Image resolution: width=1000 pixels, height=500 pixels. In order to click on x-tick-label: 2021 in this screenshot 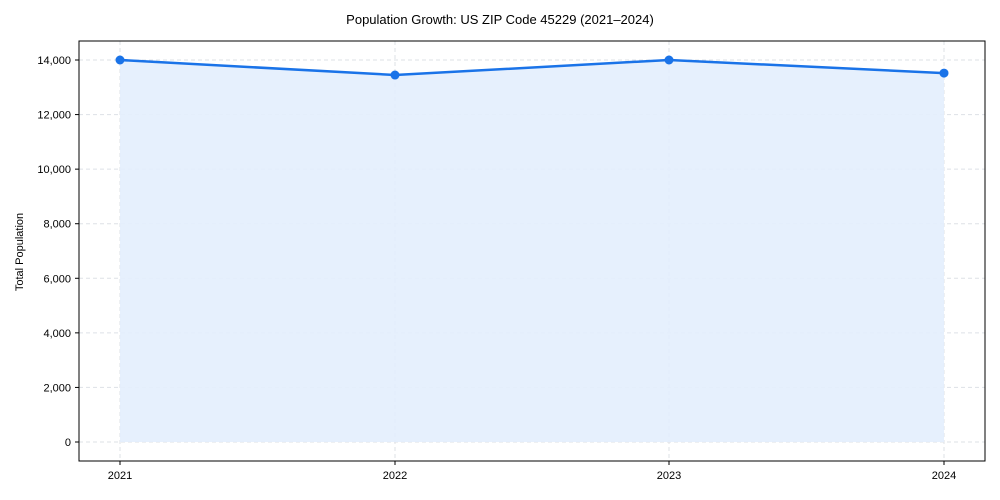, I will do `click(120, 476)`.